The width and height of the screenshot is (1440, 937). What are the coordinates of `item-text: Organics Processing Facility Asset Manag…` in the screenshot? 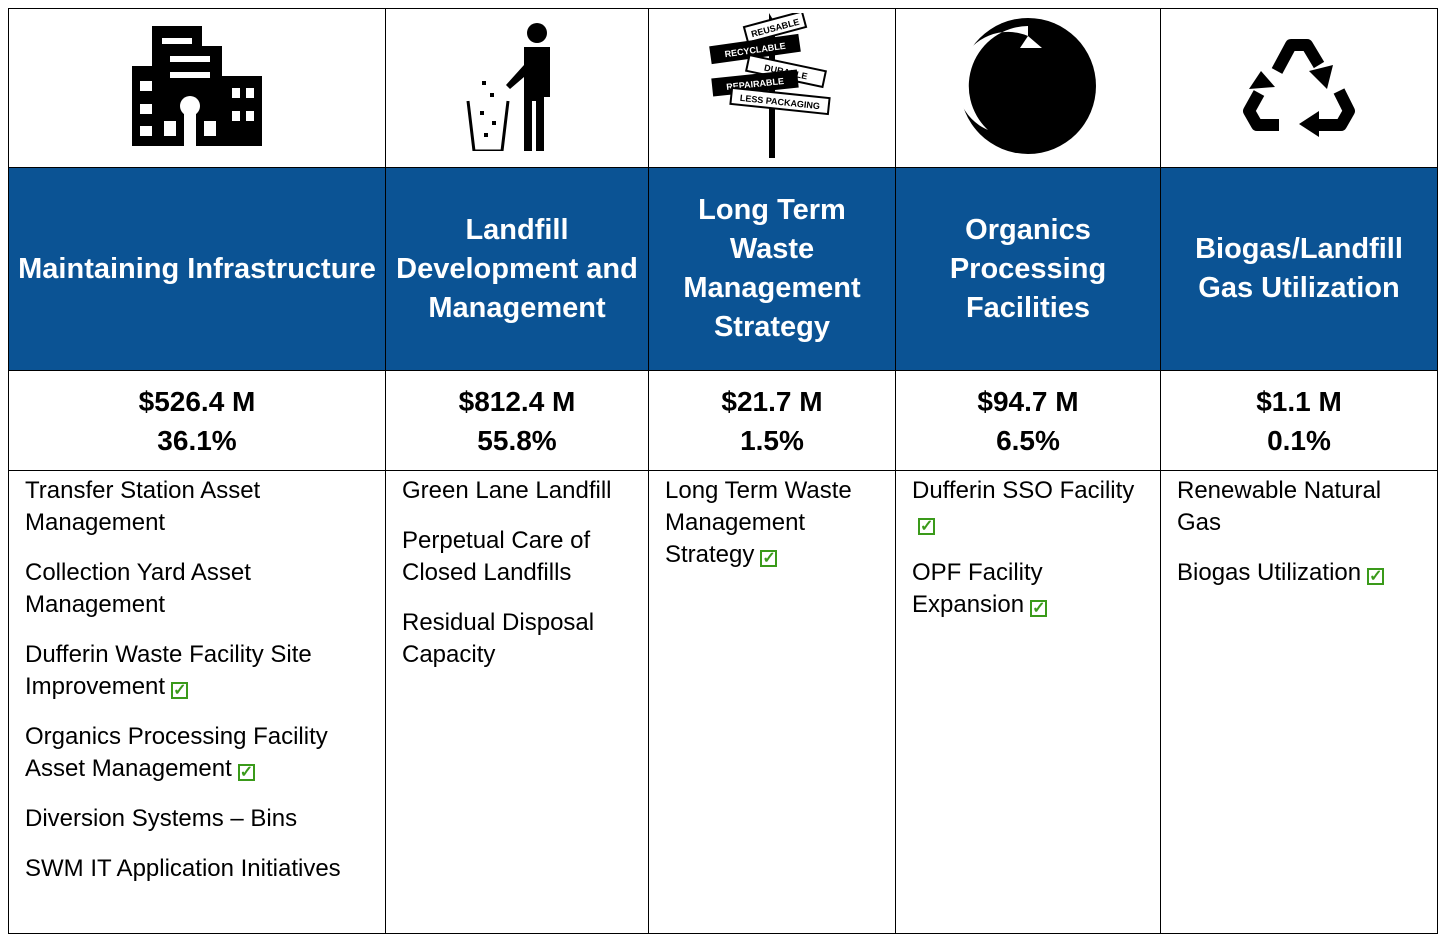 It's located at (176, 752).